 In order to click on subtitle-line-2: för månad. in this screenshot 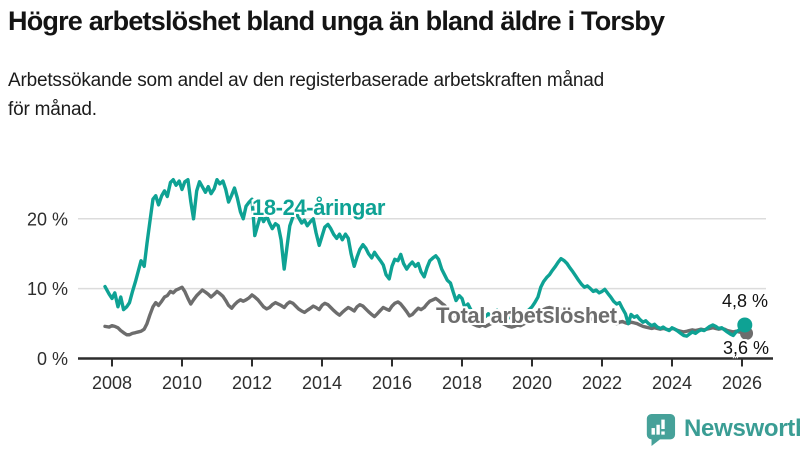, I will do `click(52, 109)`.